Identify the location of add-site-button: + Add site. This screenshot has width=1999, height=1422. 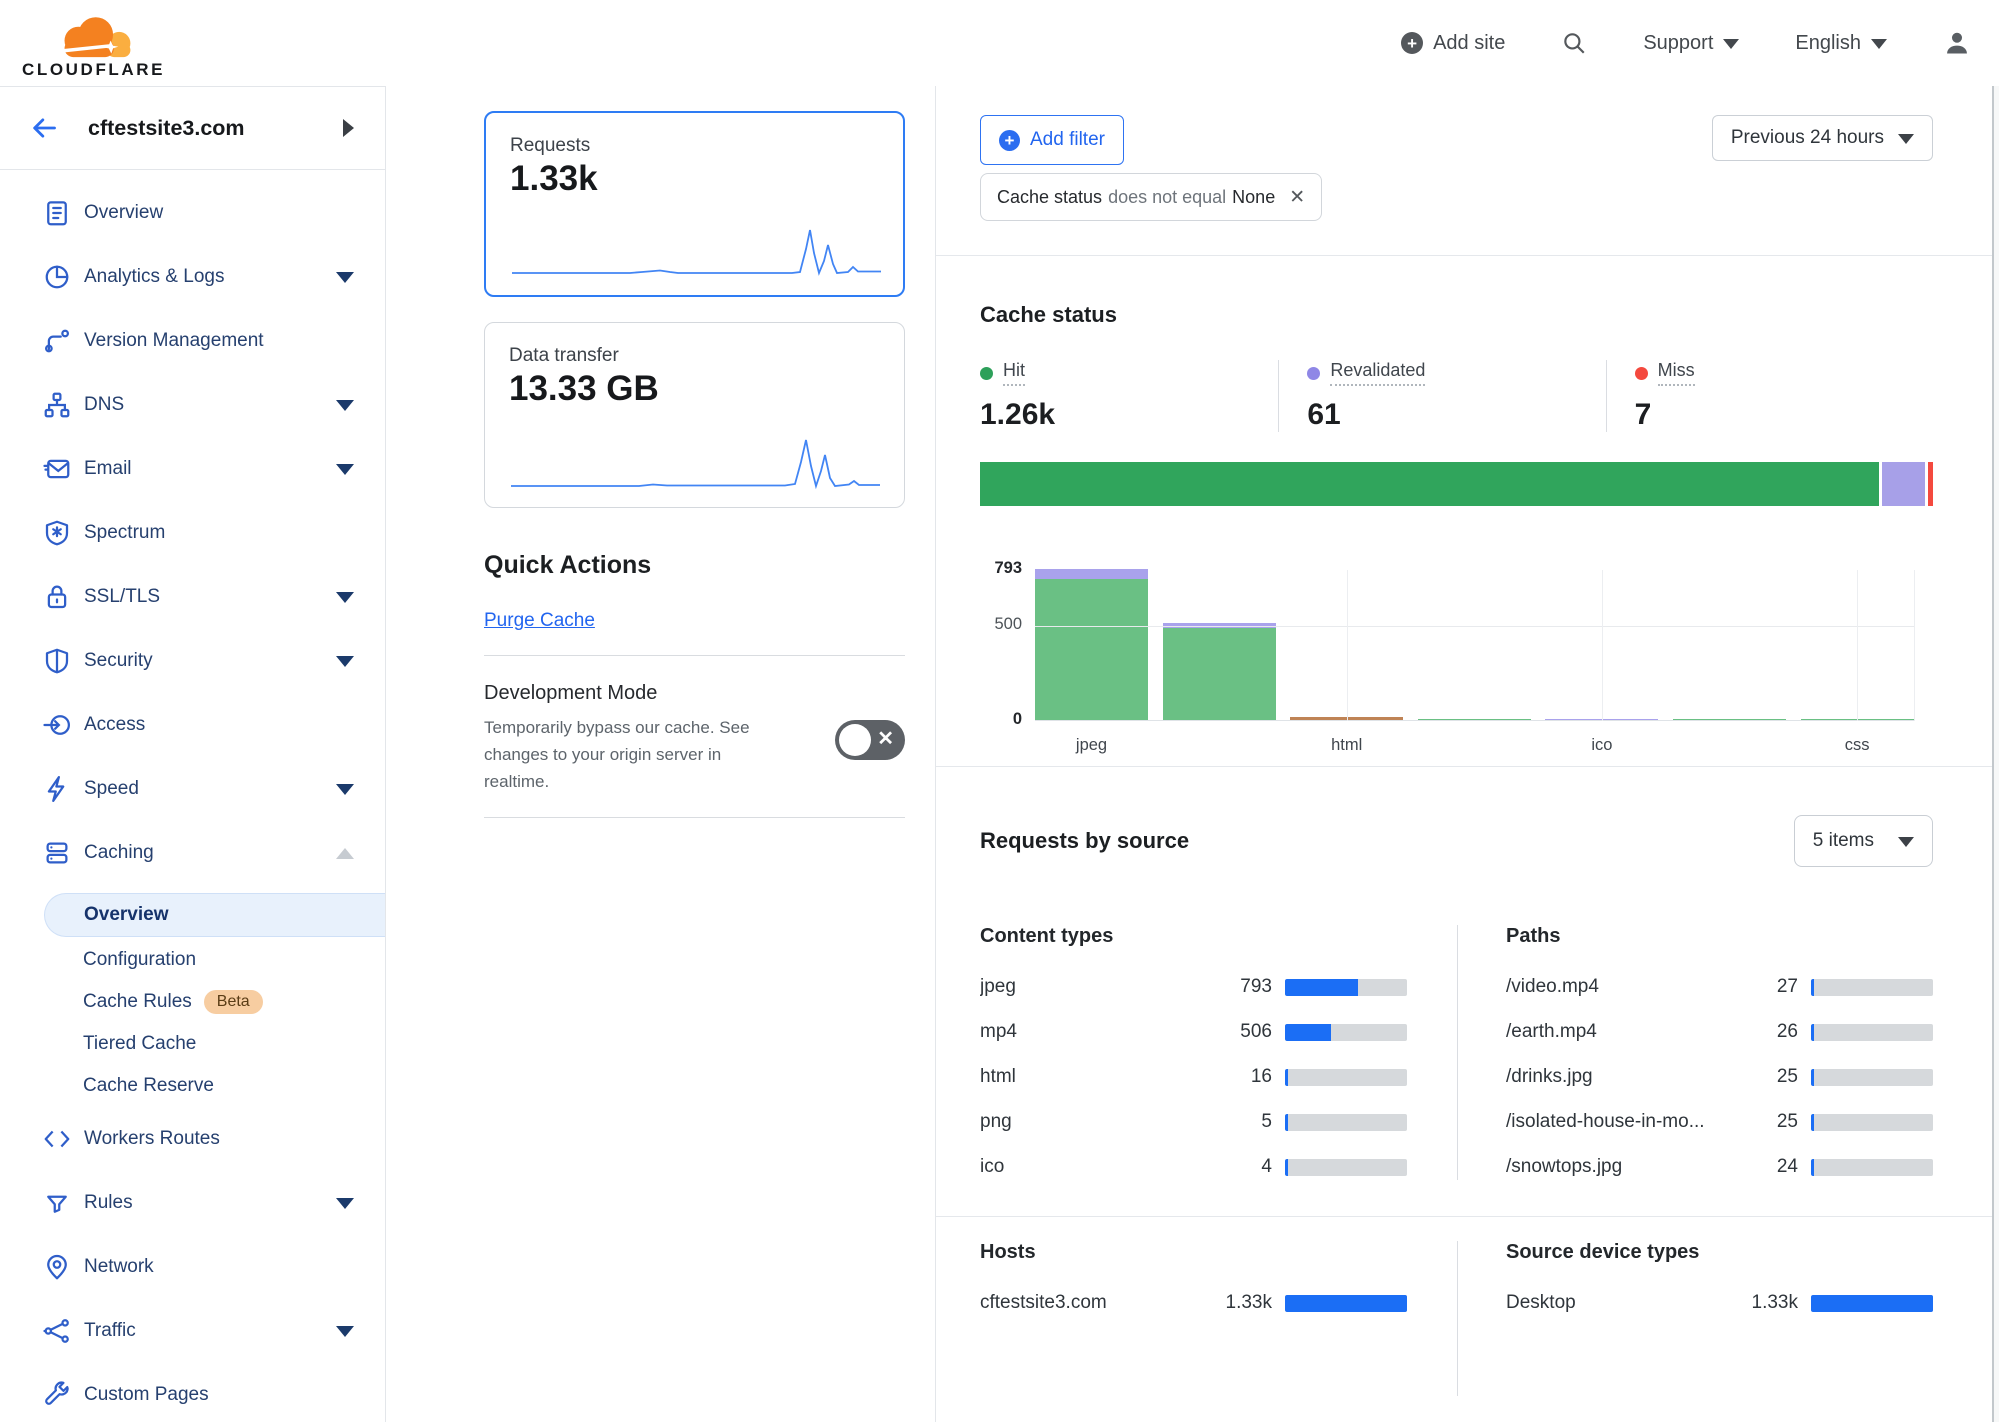
(1453, 43).